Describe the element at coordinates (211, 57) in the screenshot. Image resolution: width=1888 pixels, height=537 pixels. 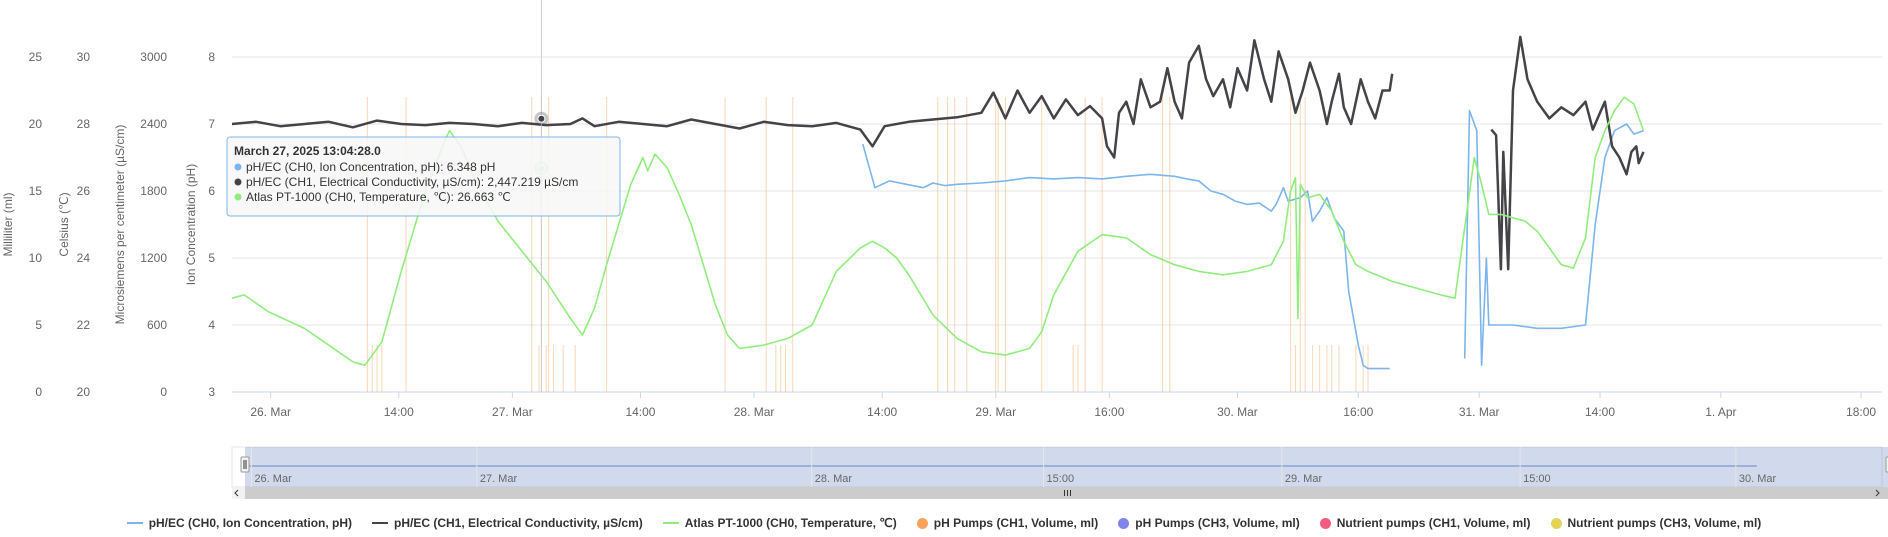
I see `y-tick-label: 8` at that location.